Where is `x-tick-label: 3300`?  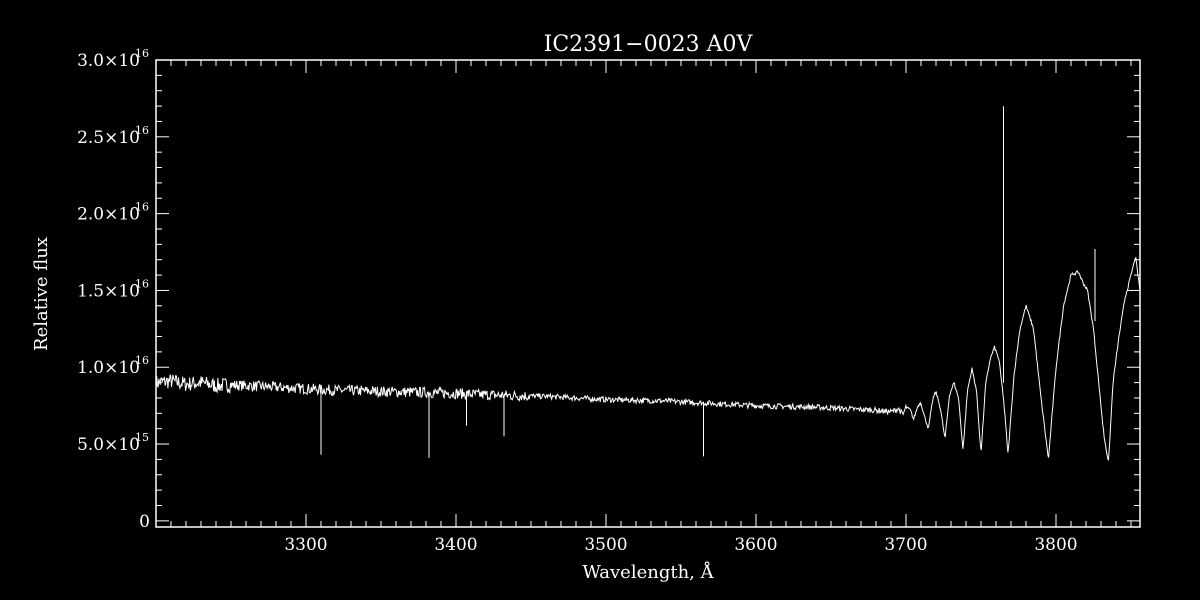 x-tick-label: 3300 is located at coordinates (305, 545).